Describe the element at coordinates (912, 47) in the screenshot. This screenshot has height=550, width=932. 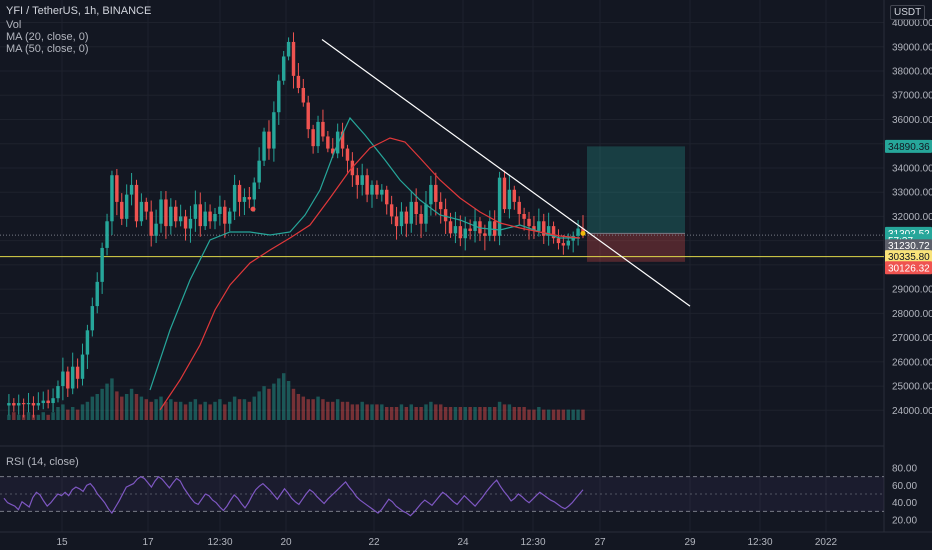
I see `price-tick-label: 39000.00` at that location.